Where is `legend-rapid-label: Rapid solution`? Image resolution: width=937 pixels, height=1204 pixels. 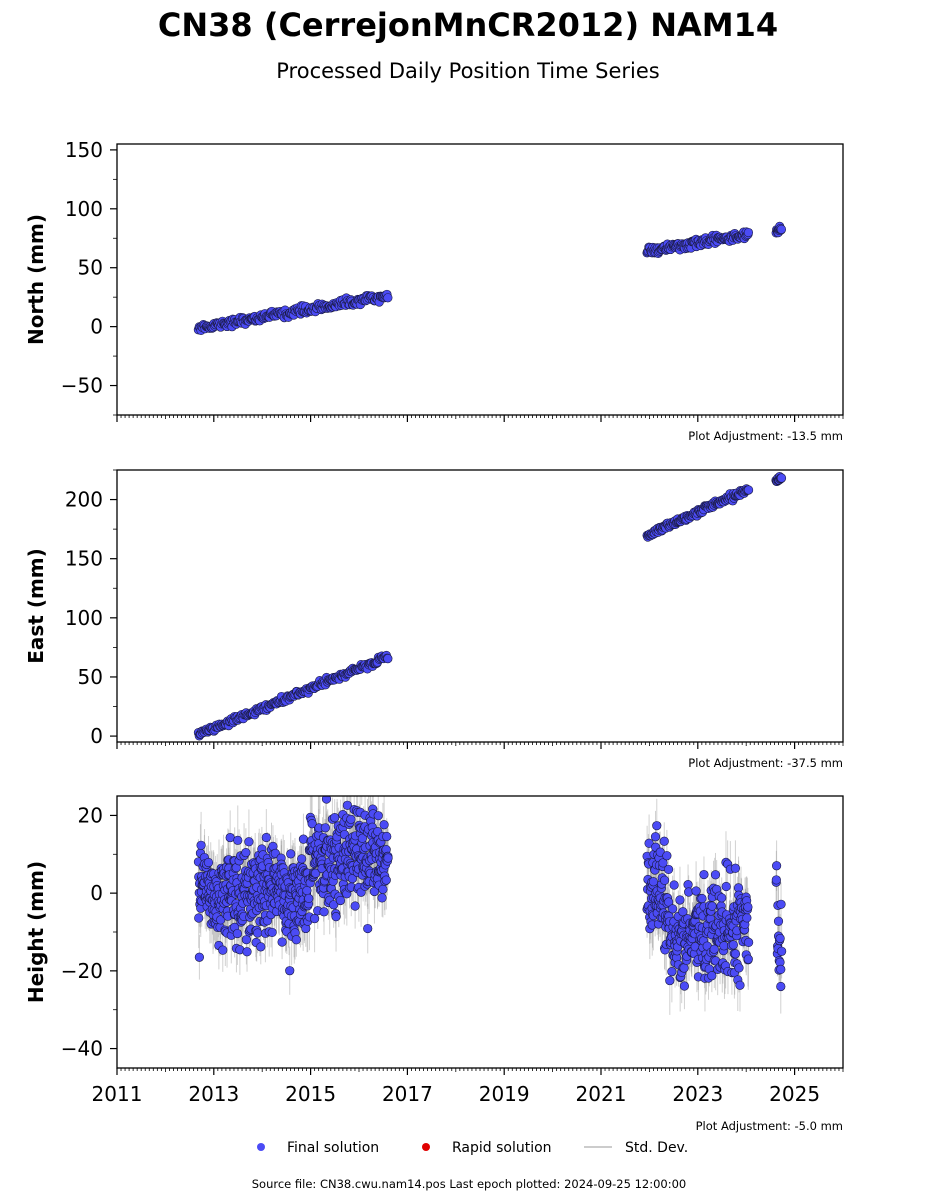
legend-rapid-label: Rapid solution is located at coordinates (502, 1148).